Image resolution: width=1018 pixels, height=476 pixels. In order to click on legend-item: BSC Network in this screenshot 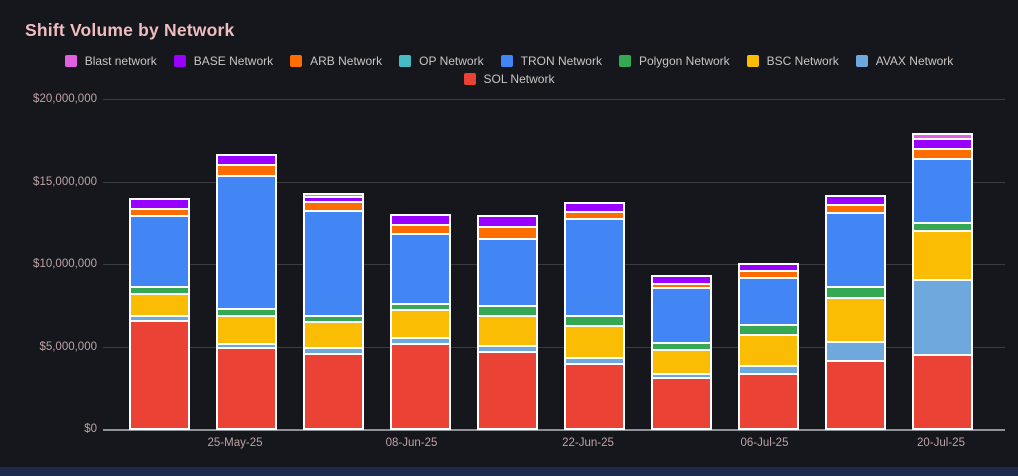, I will do `click(792, 61)`.